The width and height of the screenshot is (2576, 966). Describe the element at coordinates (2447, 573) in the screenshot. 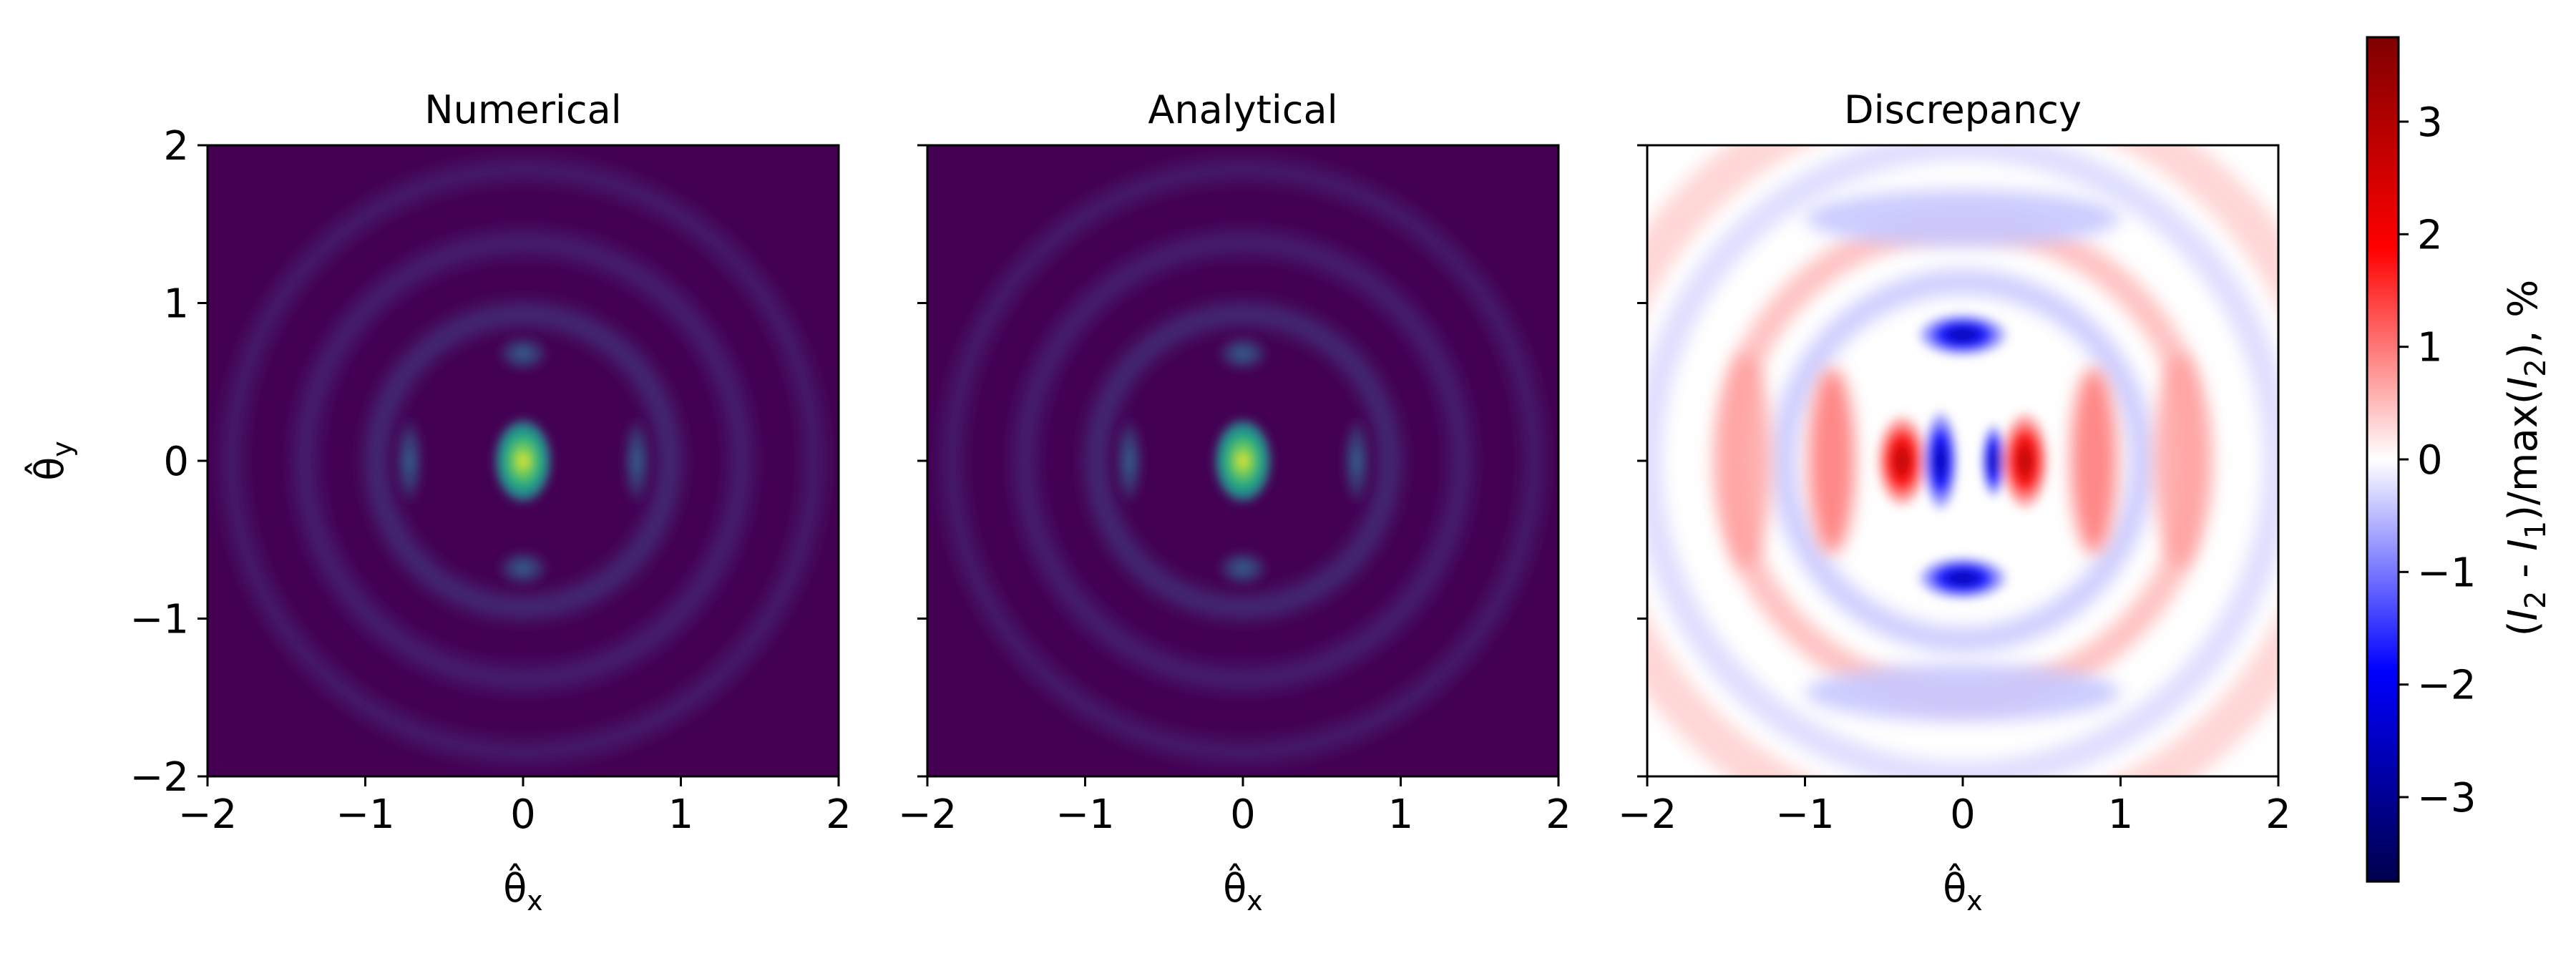

I see `colorbar-tick-label: −1` at that location.